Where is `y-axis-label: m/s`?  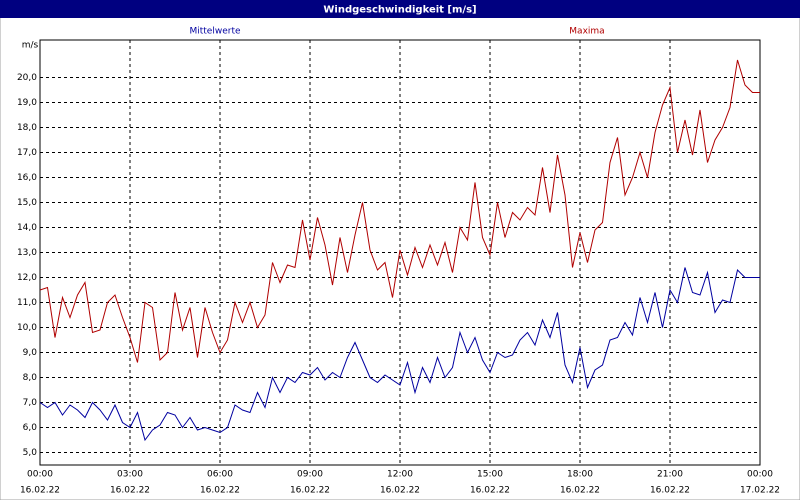 y-axis-label: m/s is located at coordinates (30, 46).